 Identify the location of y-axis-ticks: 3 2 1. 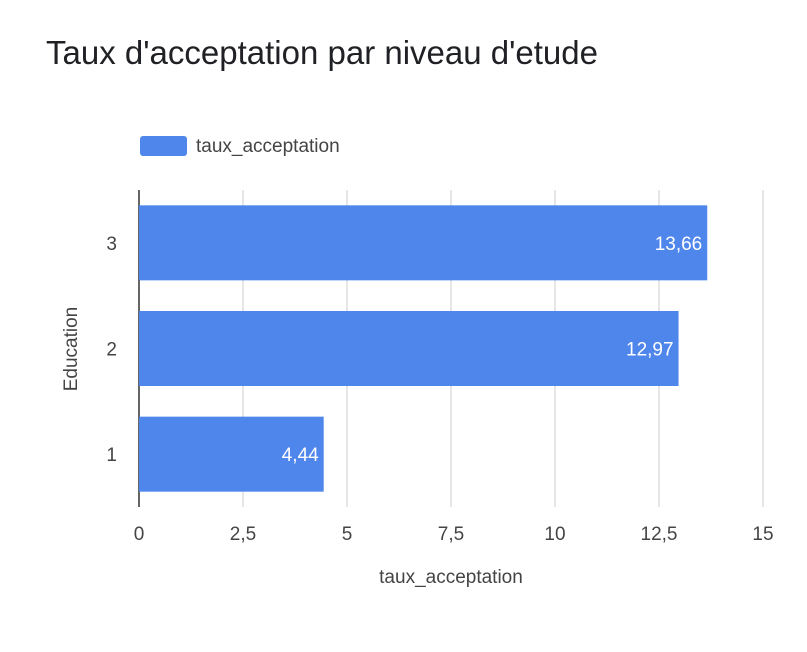
(111, 350).